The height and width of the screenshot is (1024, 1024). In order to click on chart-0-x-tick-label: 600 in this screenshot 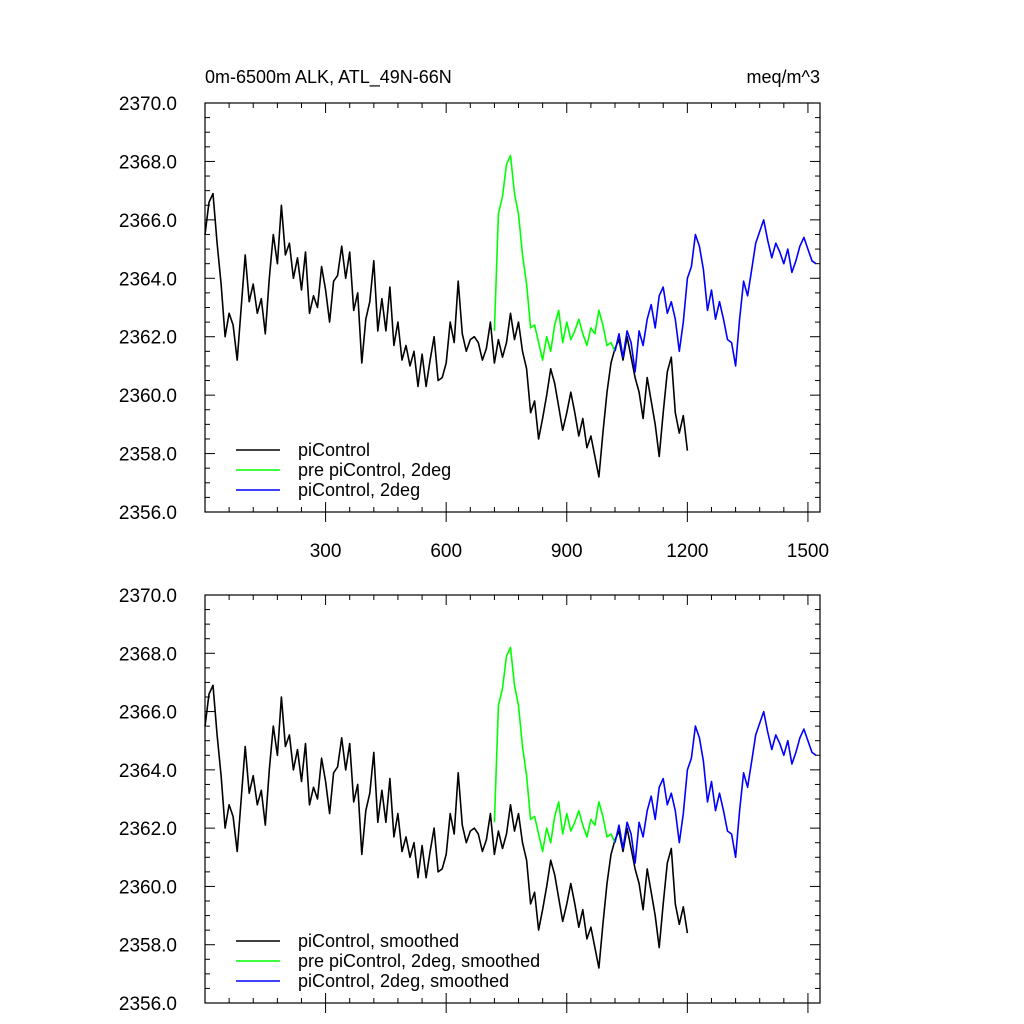, I will do `click(446, 551)`.